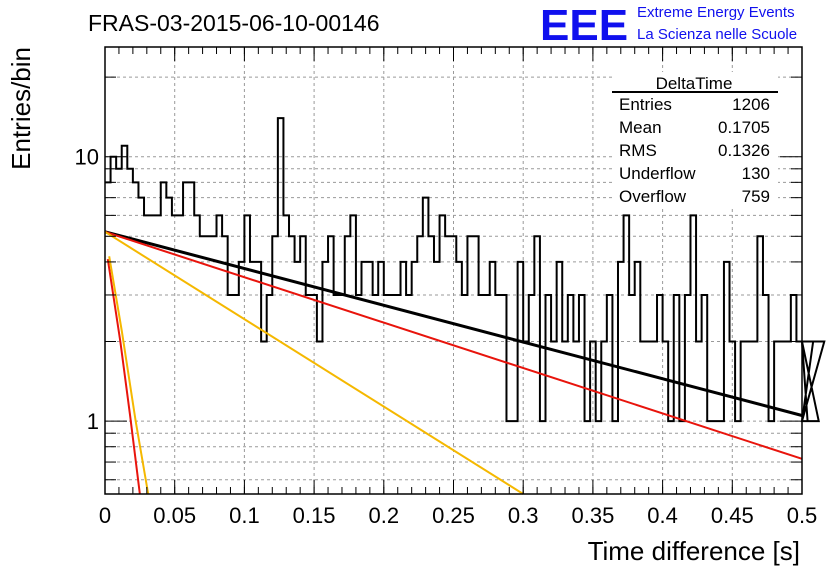 This screenshot has width=836, height=572. Describe the element at coordinates (174, 515) in the screenshot. I see `x-tick-label: 0.05` at that location.